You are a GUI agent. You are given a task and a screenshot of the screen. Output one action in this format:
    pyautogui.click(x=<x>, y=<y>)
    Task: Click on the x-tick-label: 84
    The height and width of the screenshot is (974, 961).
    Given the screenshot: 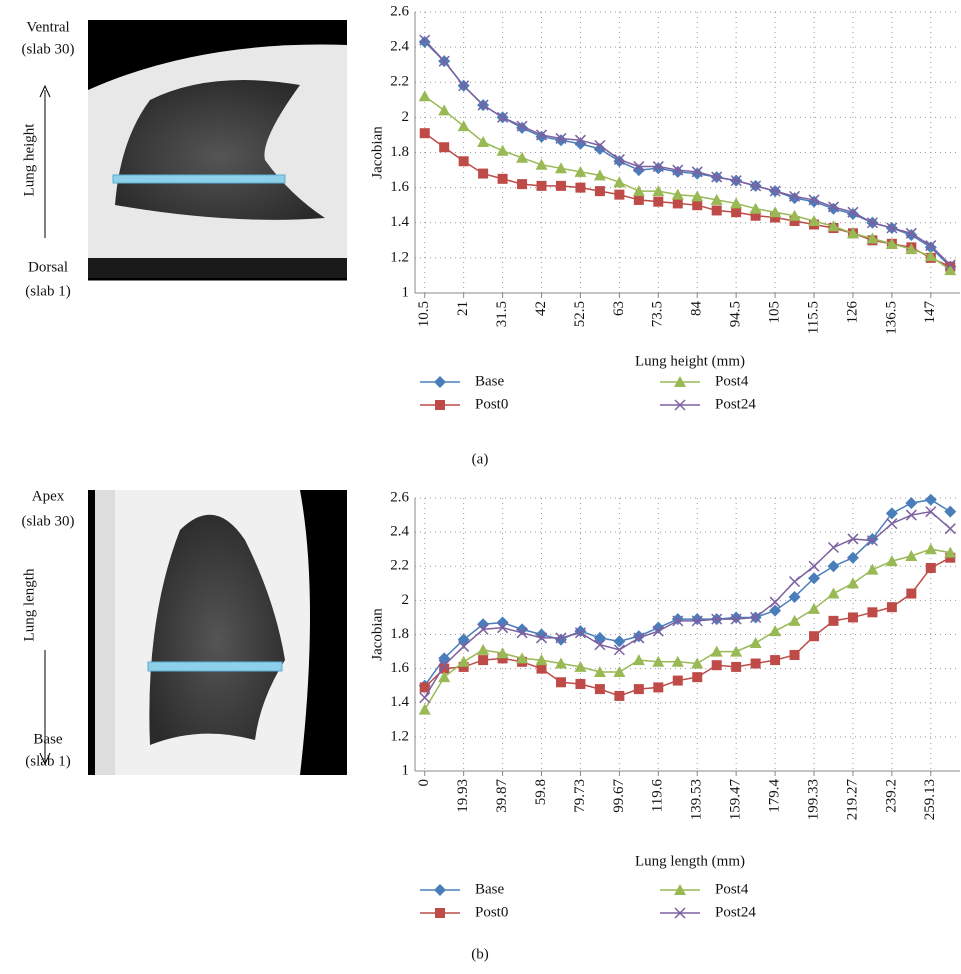 What is the action you would take?
    pyautogui.click(x=697, y=309)
    